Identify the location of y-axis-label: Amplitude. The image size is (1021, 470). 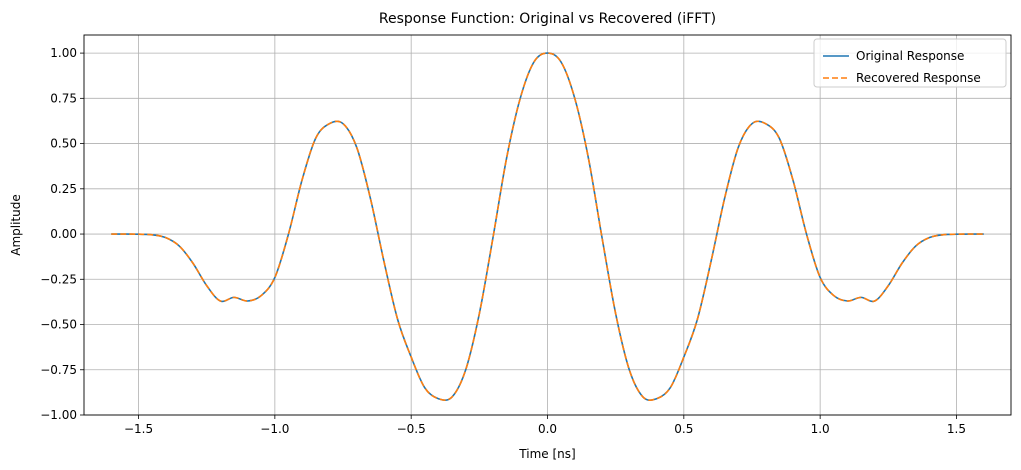
(16, 225).